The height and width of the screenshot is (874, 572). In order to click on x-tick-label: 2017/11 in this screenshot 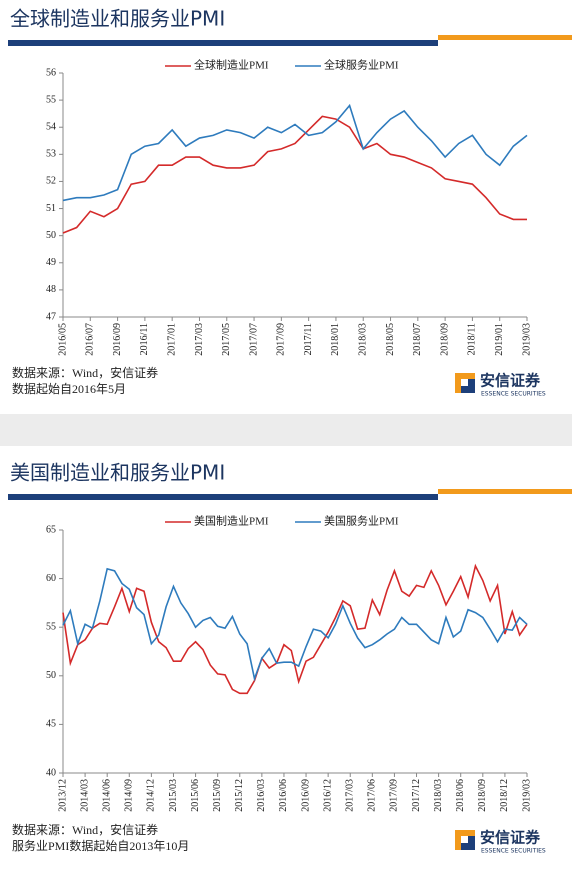, I will do `click(308, 339)`.